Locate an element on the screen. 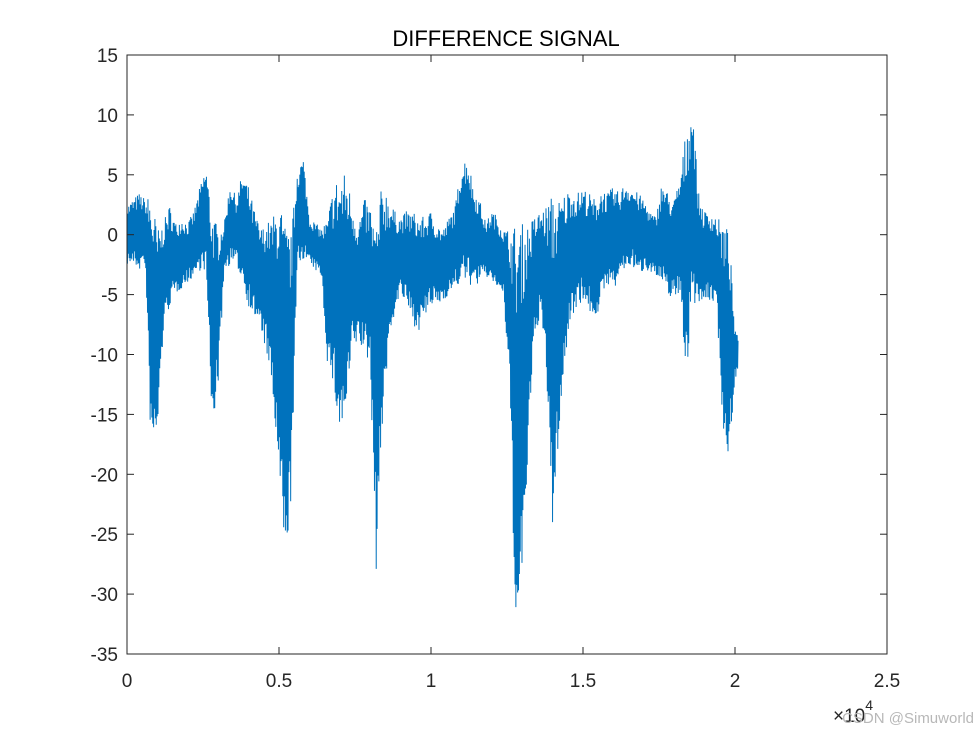  y-tick-label: 5 is located at coordinates (112, 176).